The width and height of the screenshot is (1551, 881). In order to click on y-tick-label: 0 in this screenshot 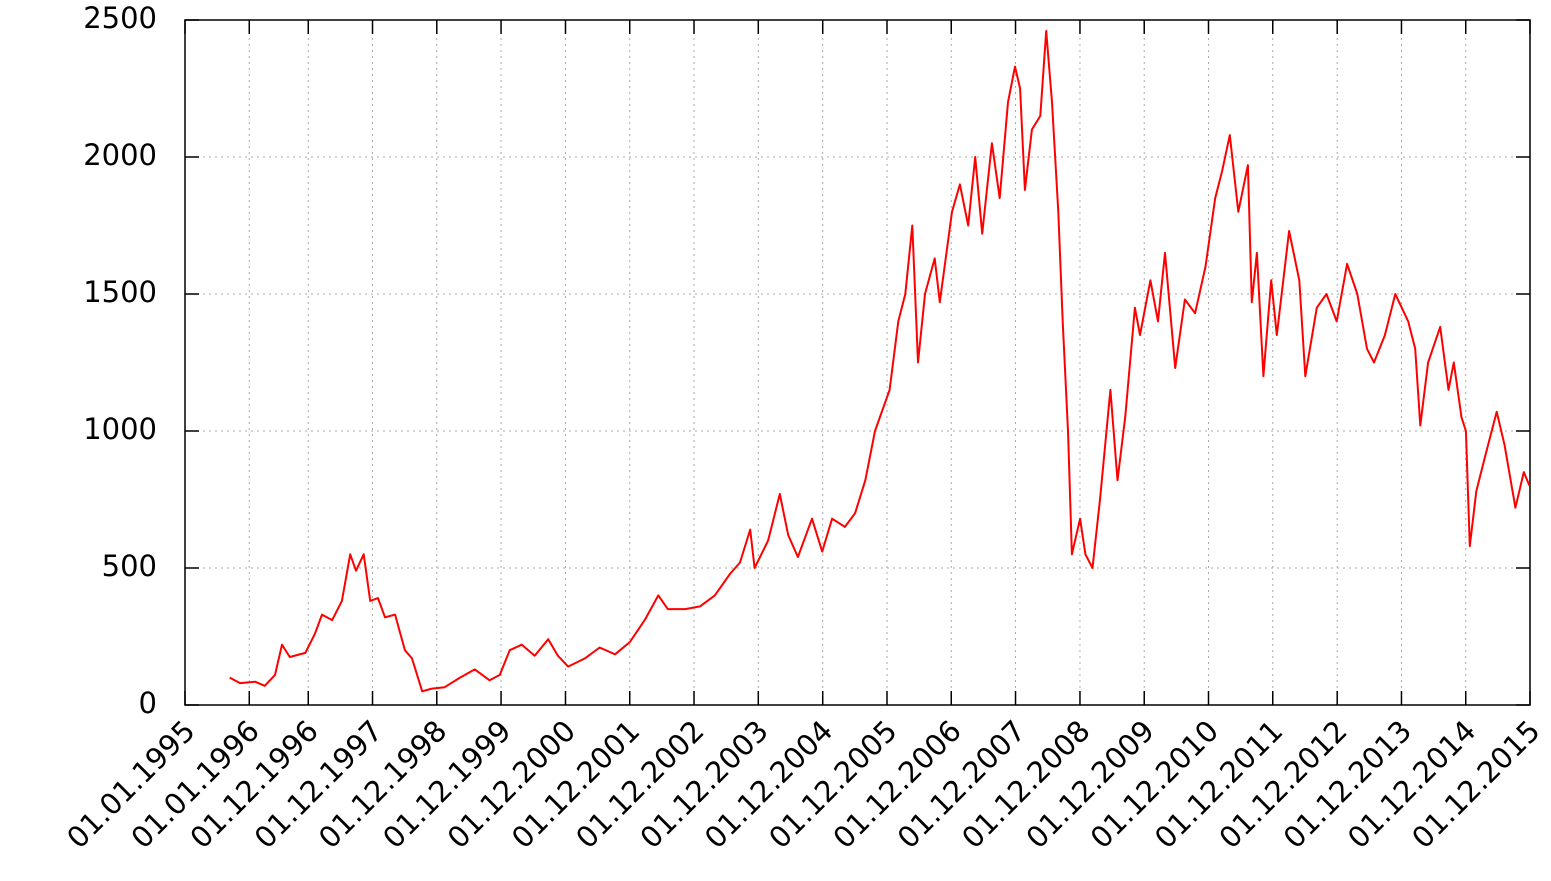, I will do `click(148, 703)`.